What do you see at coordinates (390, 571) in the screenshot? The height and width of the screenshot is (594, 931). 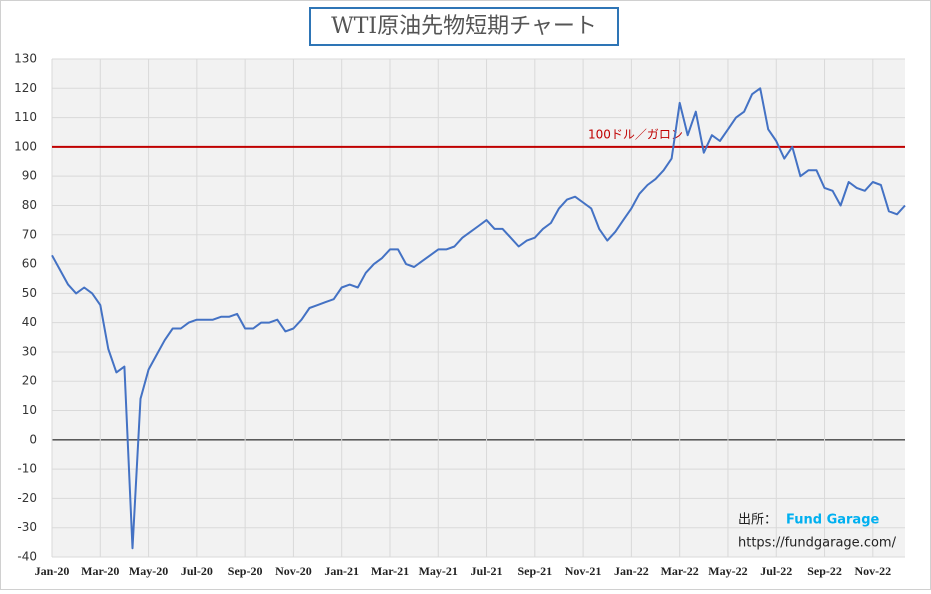 I see `x-tick-label: Mar-21` at bounding box center [390, 571].